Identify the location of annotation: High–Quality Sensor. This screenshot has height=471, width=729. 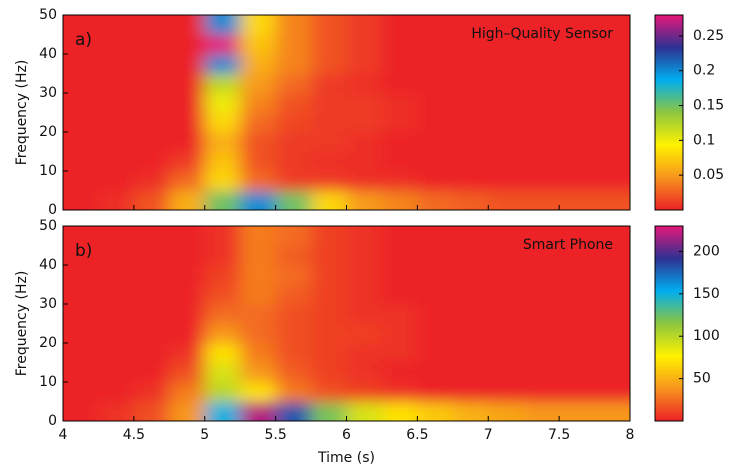
(542, 34).